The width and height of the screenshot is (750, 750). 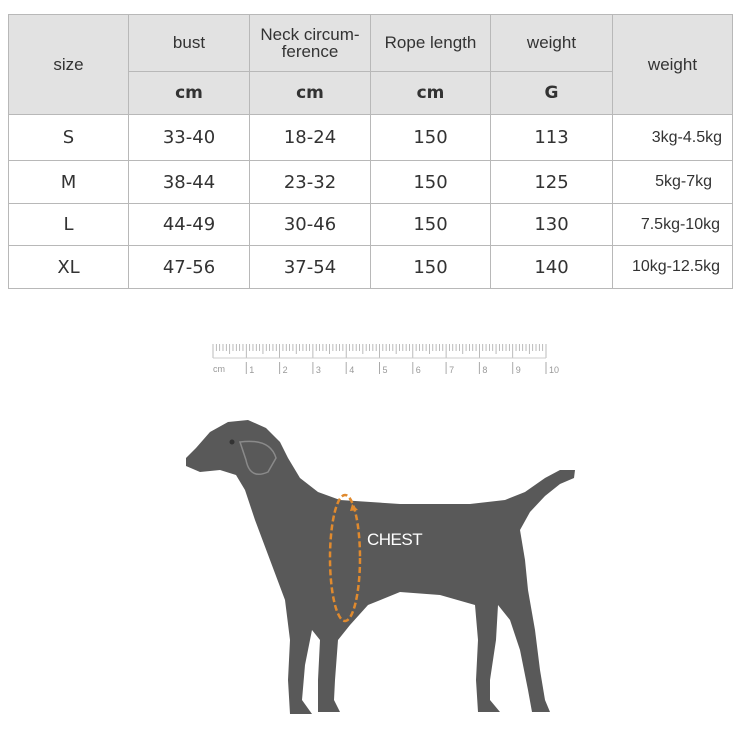 I want to click on cell-weight-dog: 10kg-12.5kg, so click(x=672, y=267).